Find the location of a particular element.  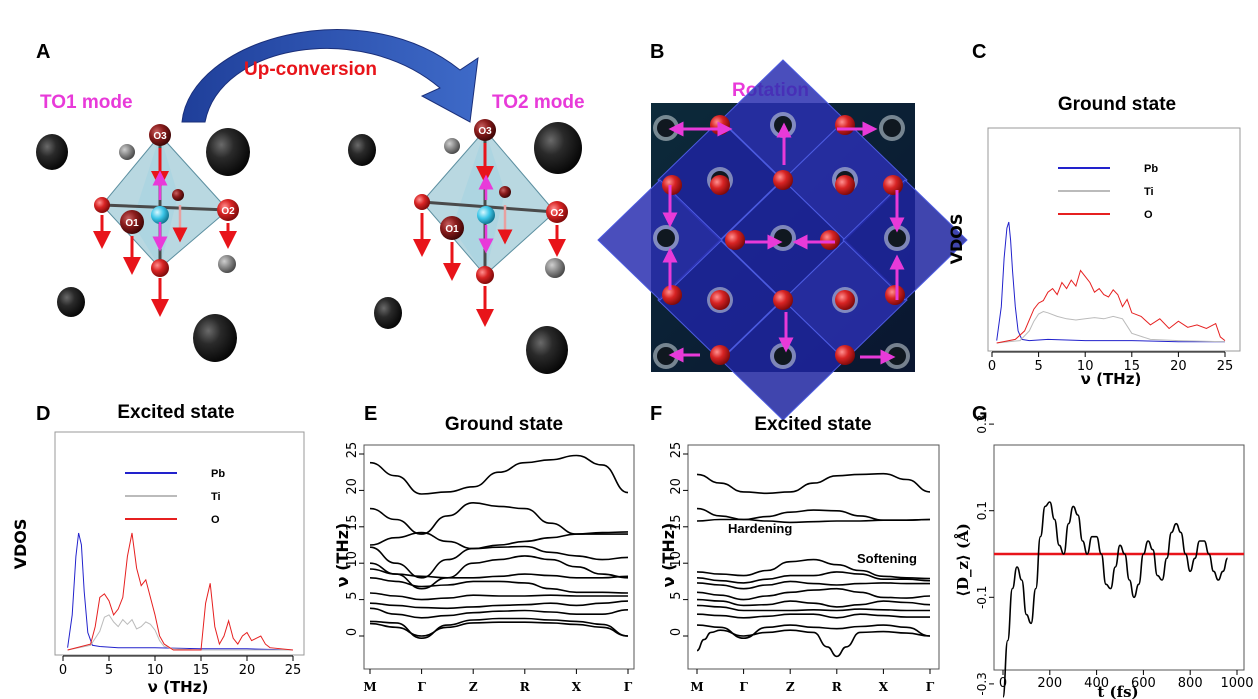

x-tick-label: 200 is located at coordinates (1049, 683).